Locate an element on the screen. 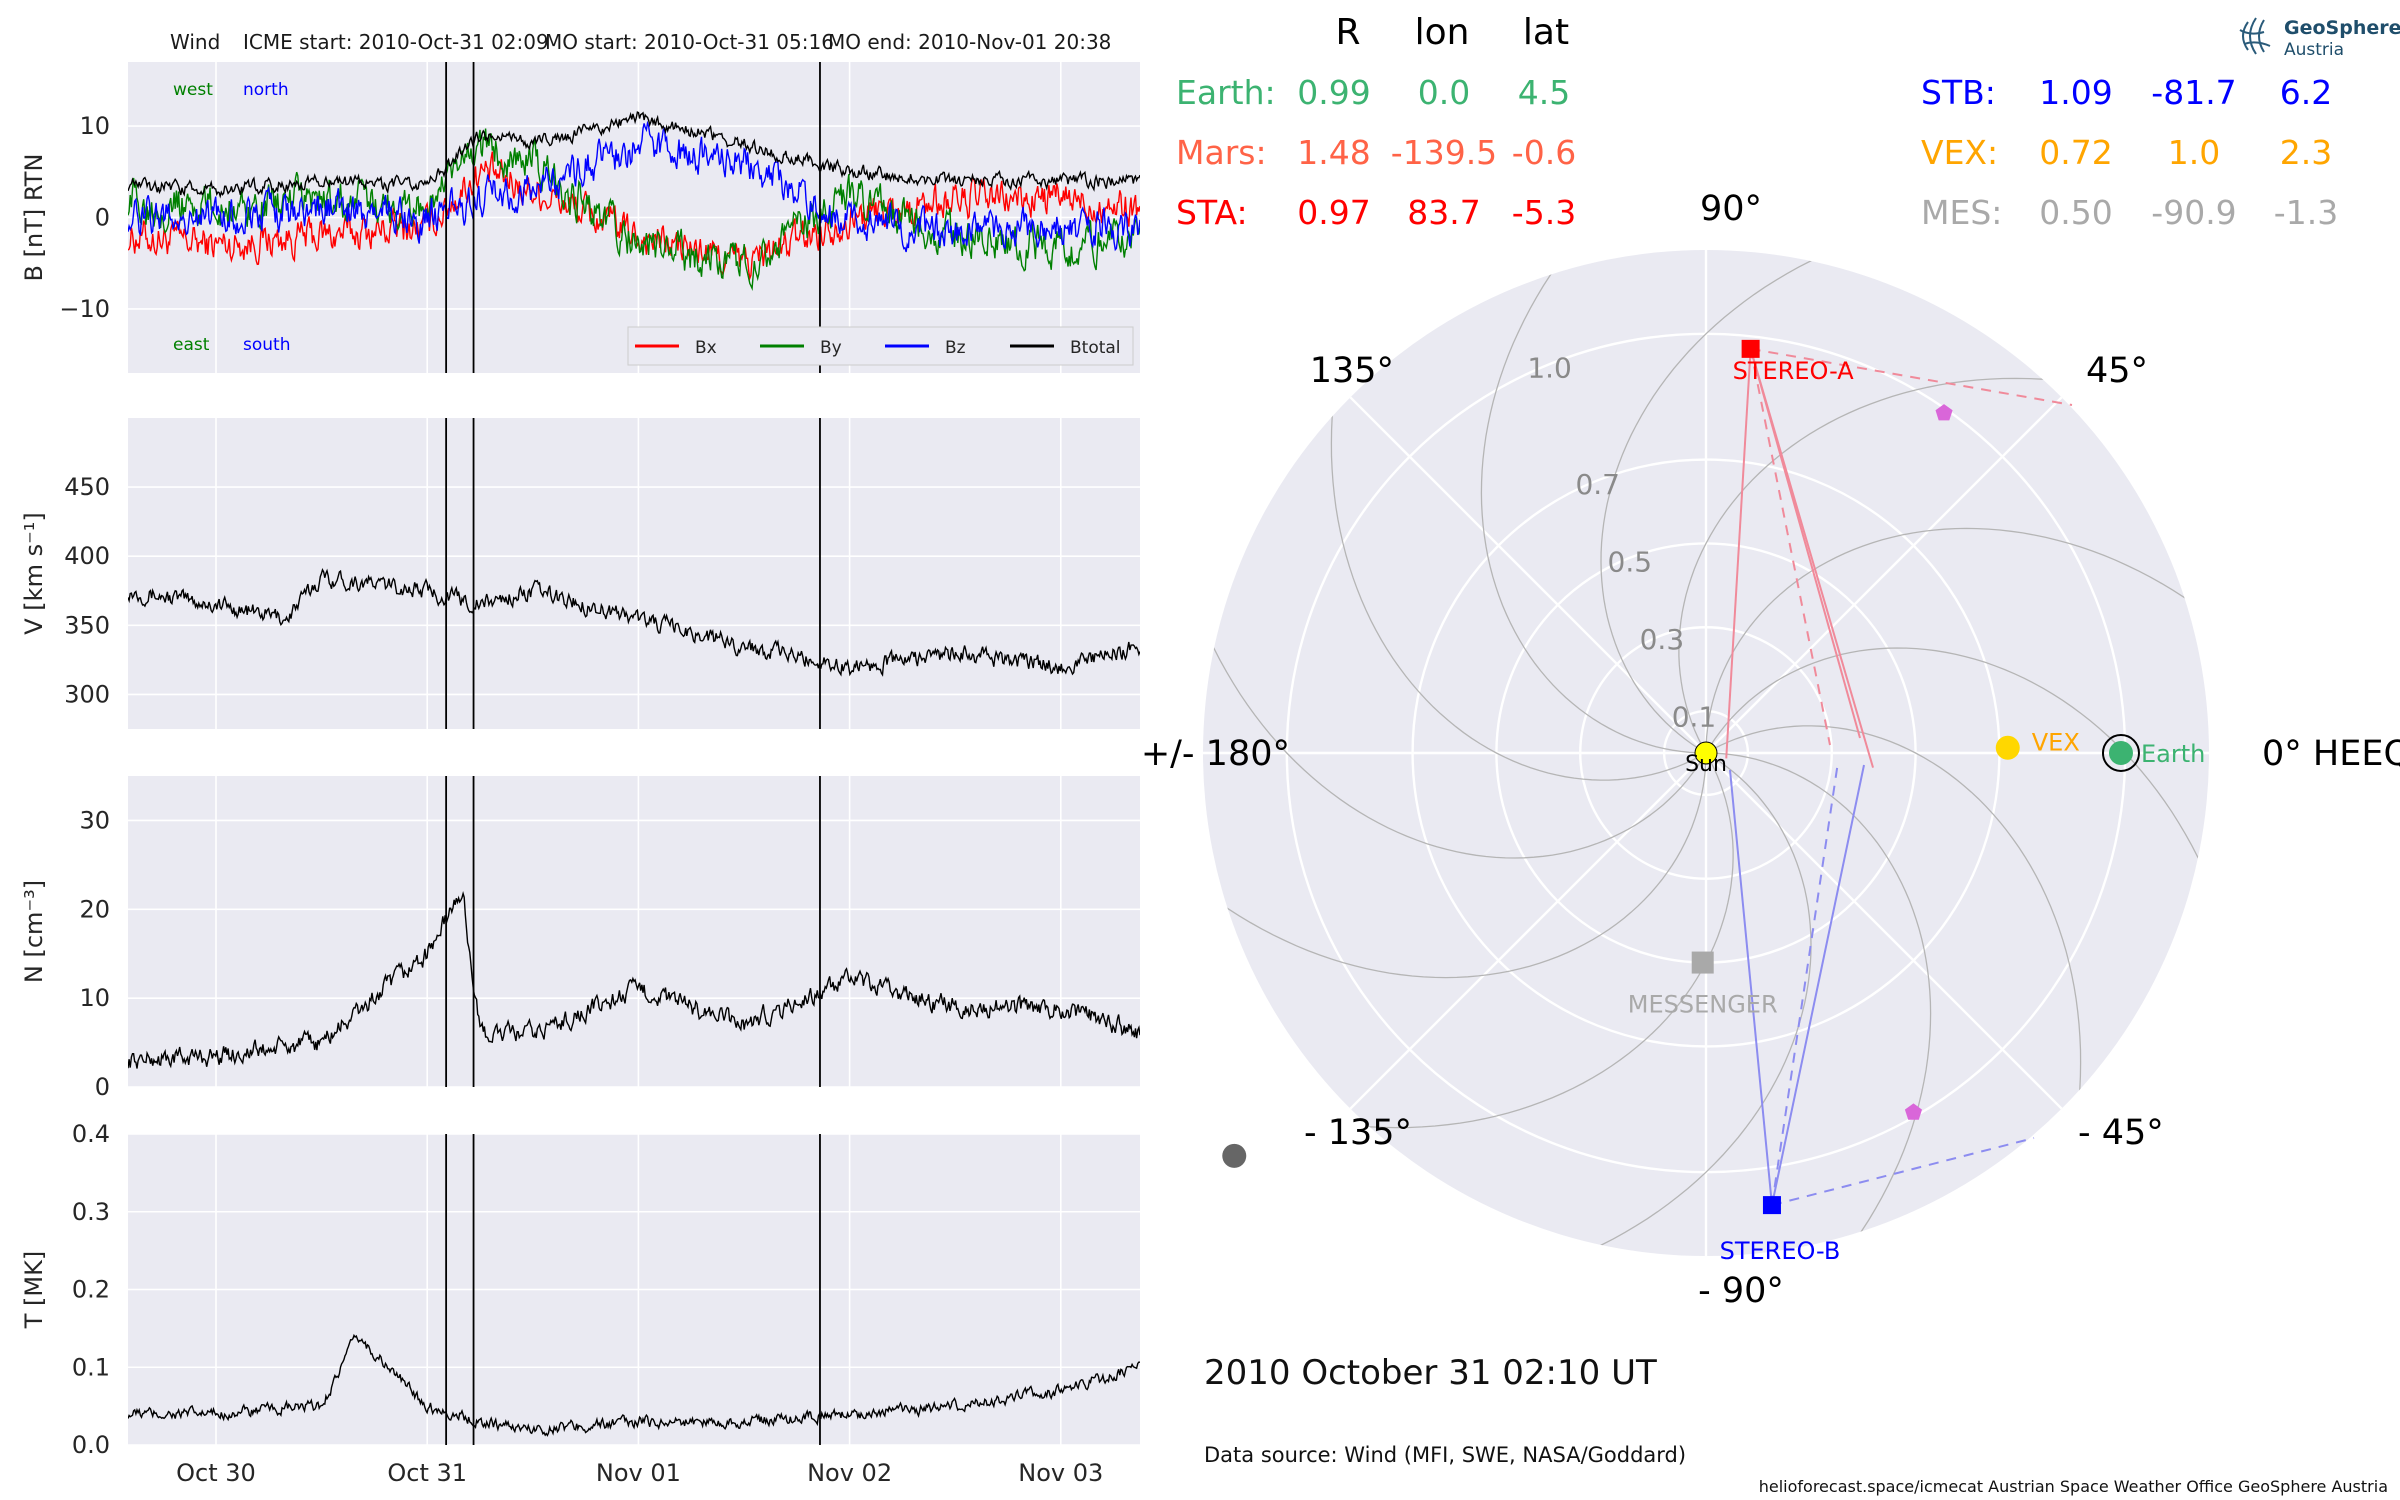 The width and height of the screenshot is (2400, 1500). angle-label-a90: 90° is located at coordinates (1731, 209).